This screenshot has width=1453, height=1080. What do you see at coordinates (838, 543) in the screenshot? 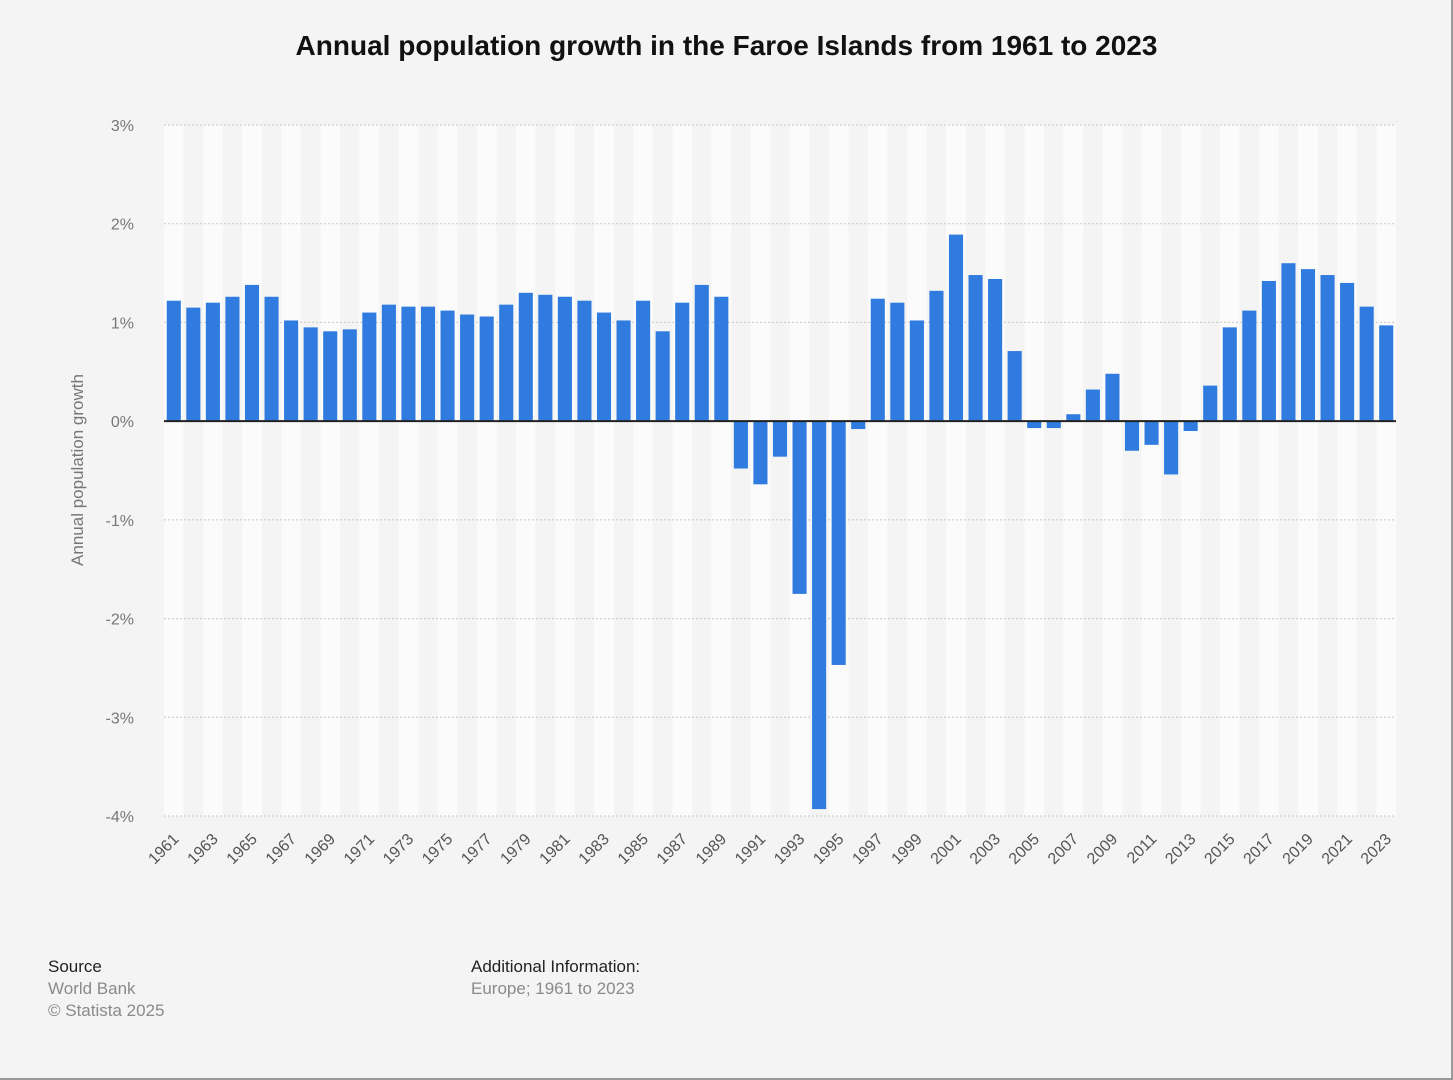
I see `bar-1995` at bounding box center [838, 543].